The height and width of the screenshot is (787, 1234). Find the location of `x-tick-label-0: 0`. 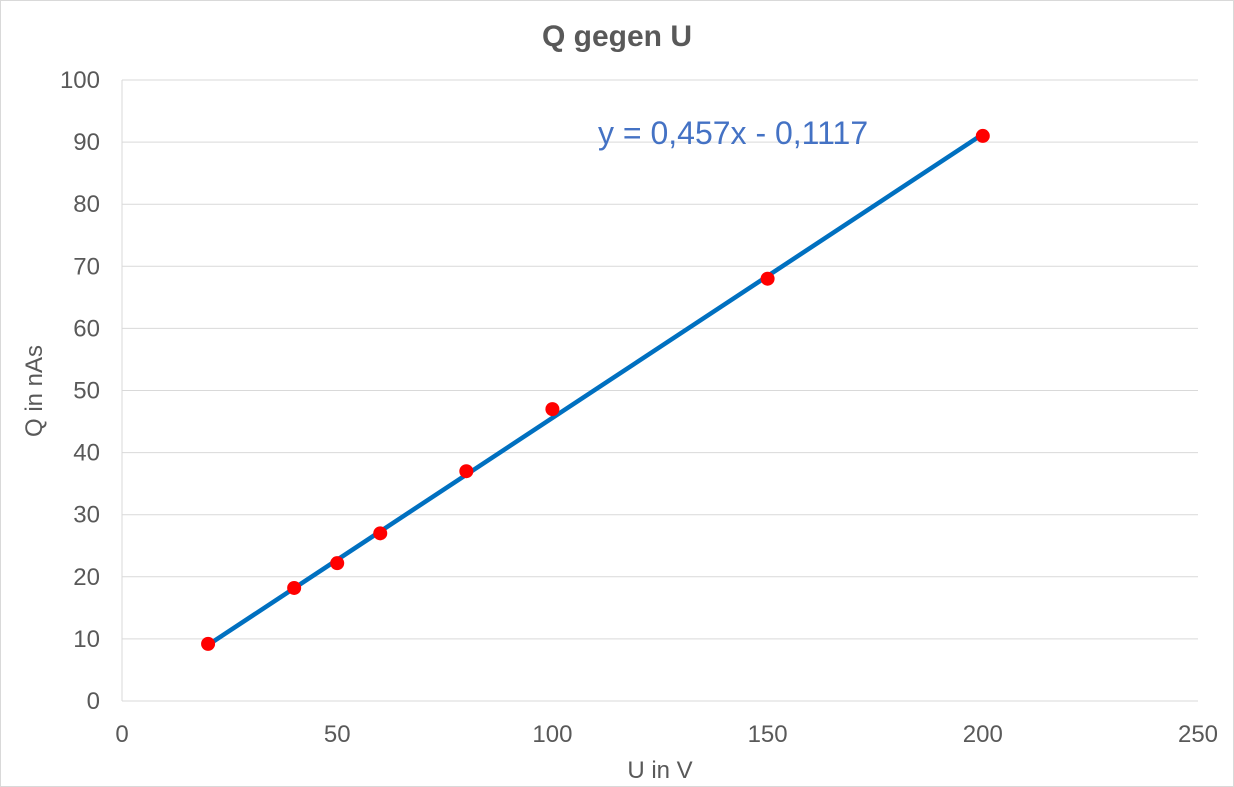

x-tick-label-0: 0 is located at coordinates (121, 734).